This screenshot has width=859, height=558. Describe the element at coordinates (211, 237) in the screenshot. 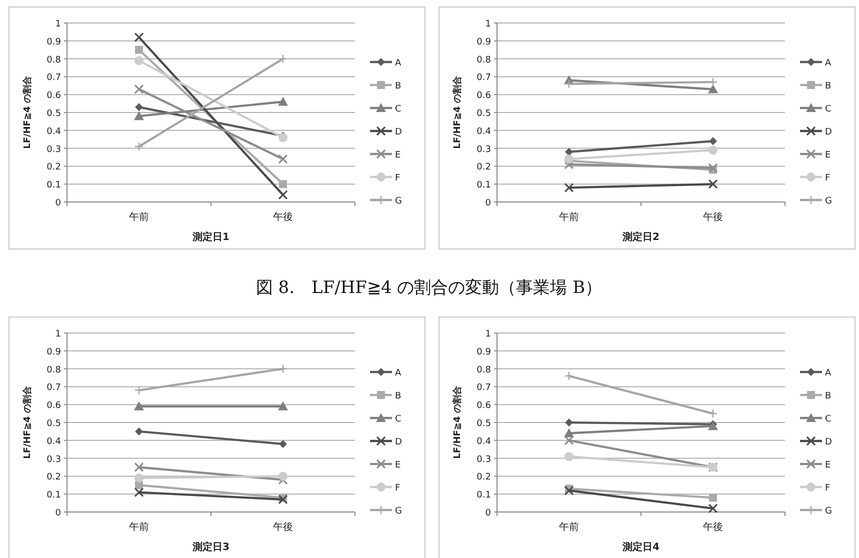

I see `x-axis-title: 測定日1` at that location.